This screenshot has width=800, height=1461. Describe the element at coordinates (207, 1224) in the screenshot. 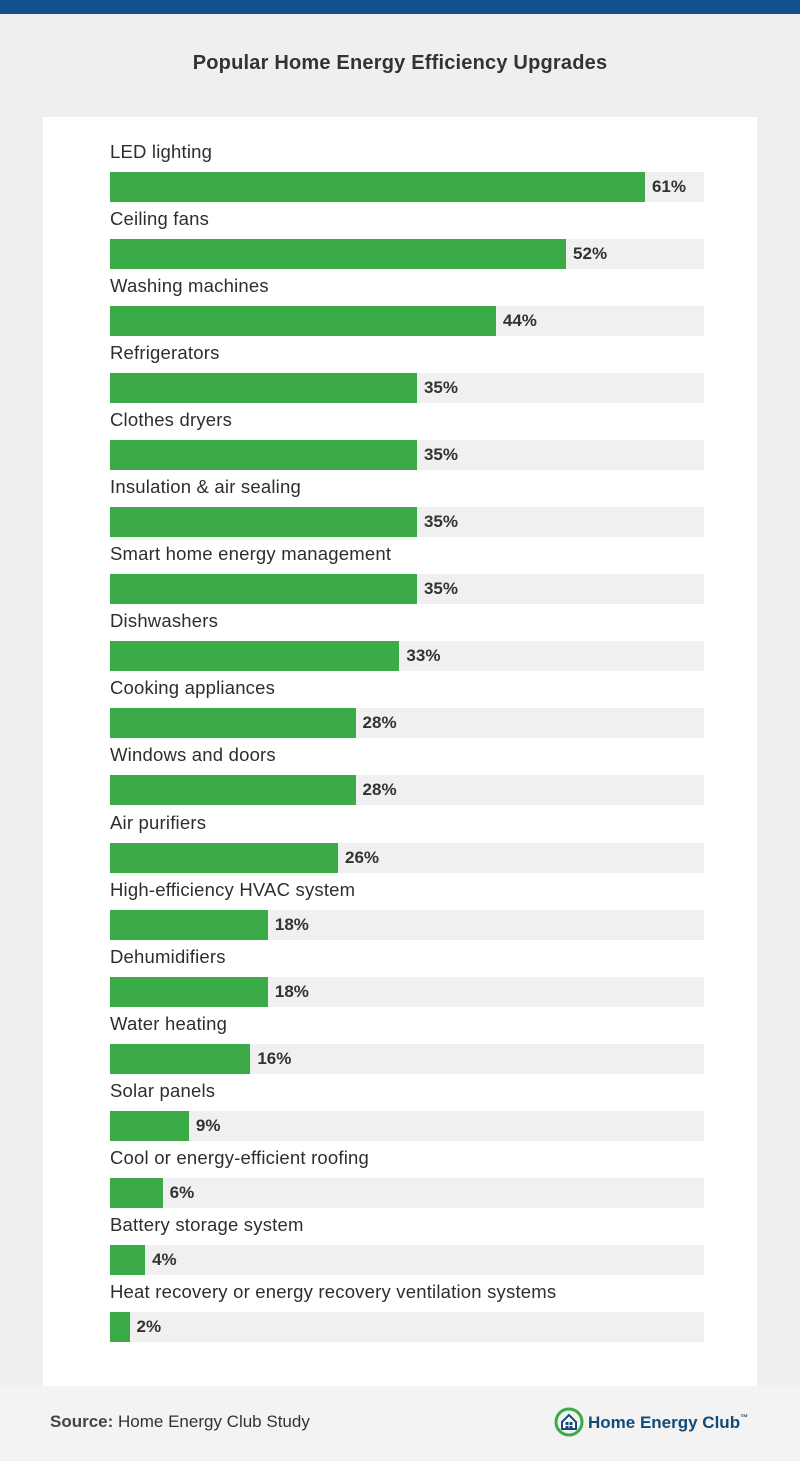

I see `bar-category-label: Battery storage system` at that location.